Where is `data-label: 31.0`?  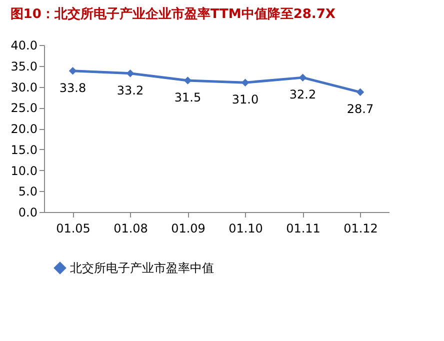 data-label: 31.0 is located at coordinates (245, 99).